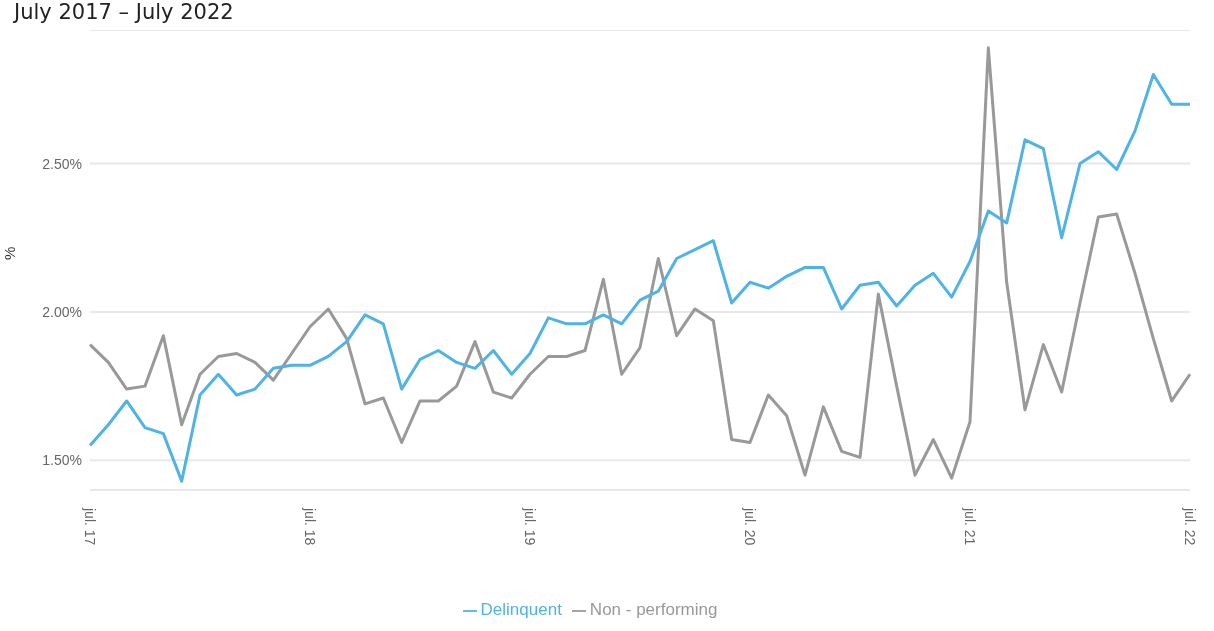 The image size is (1214, 631). I want to click on x-tick-label: jul. 19, so click(530, 526).